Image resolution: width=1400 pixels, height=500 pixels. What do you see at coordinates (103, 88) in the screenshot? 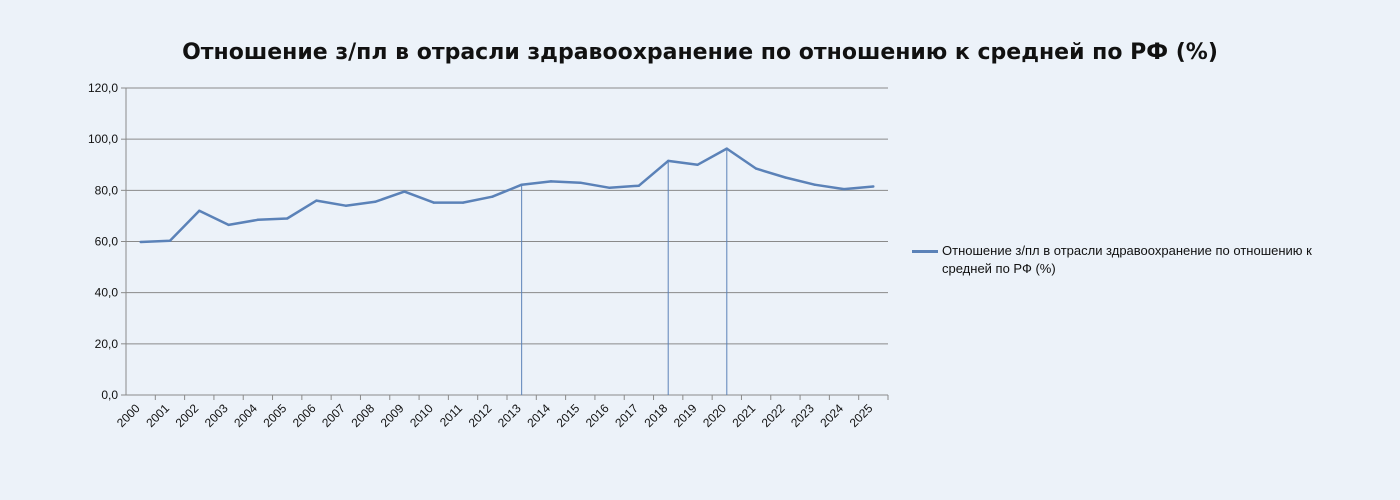
I see `y-tick-label: 120,0` at bounding box center [103, 88].